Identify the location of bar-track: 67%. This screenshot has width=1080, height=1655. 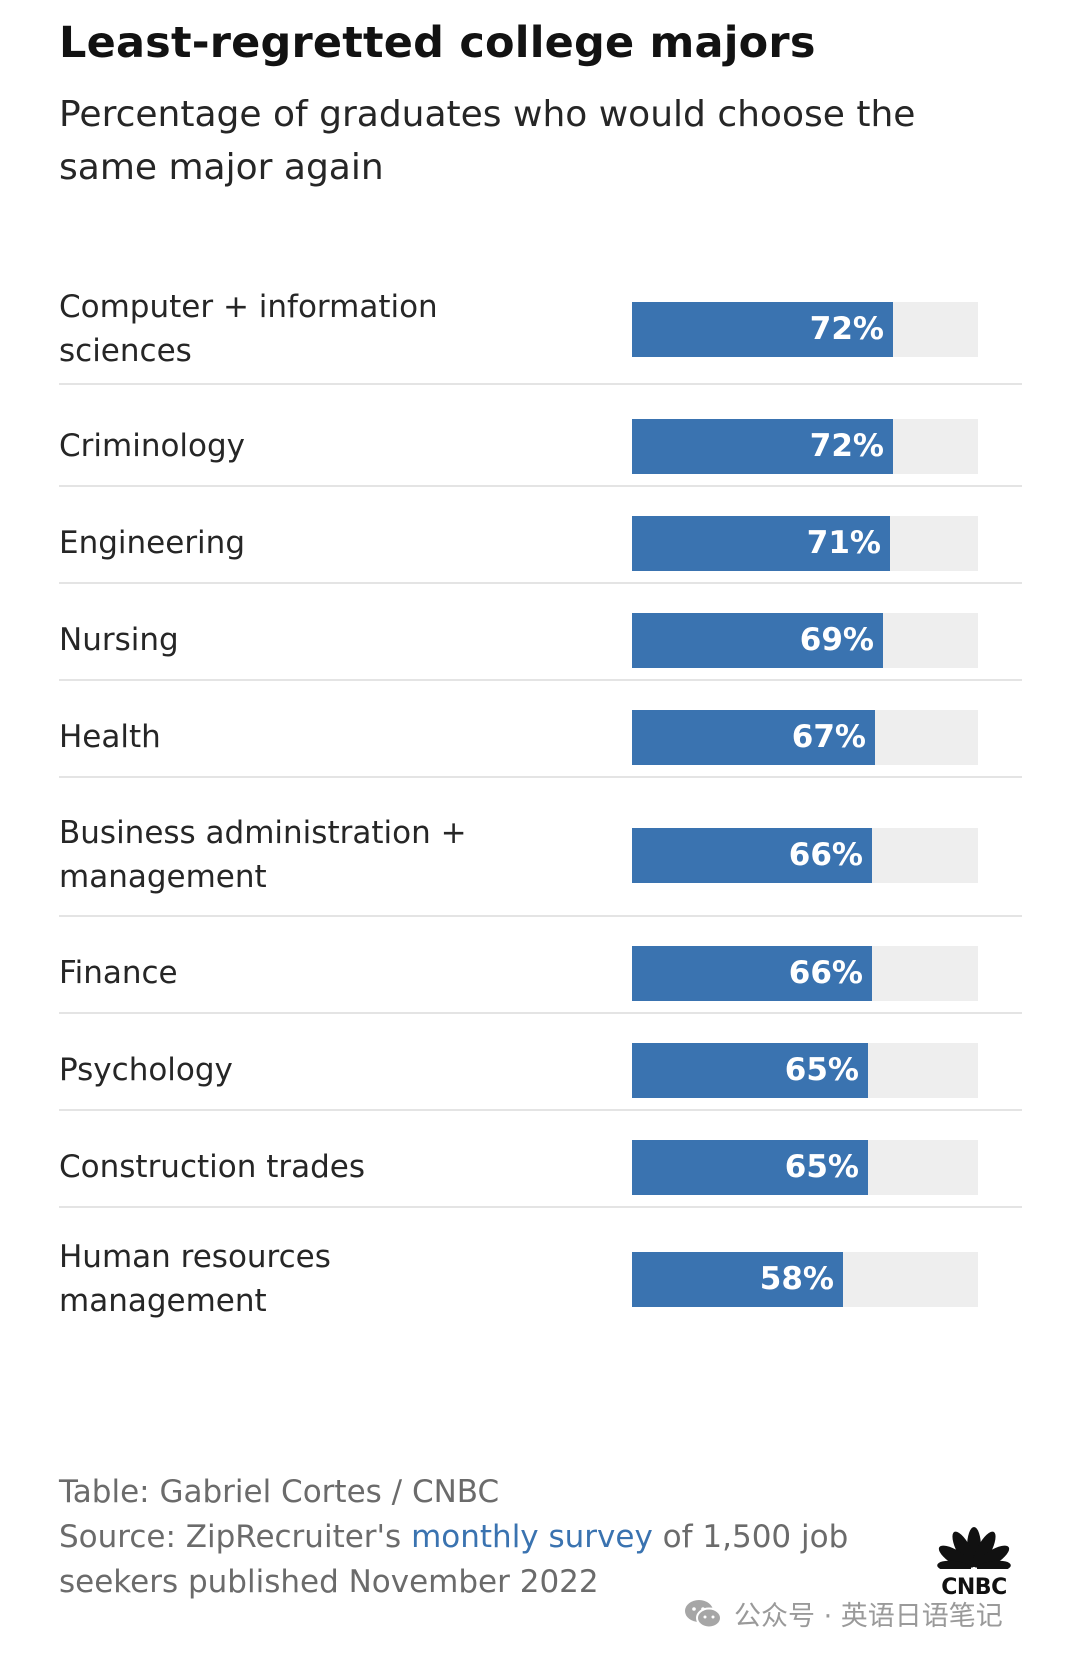
(805, 737).